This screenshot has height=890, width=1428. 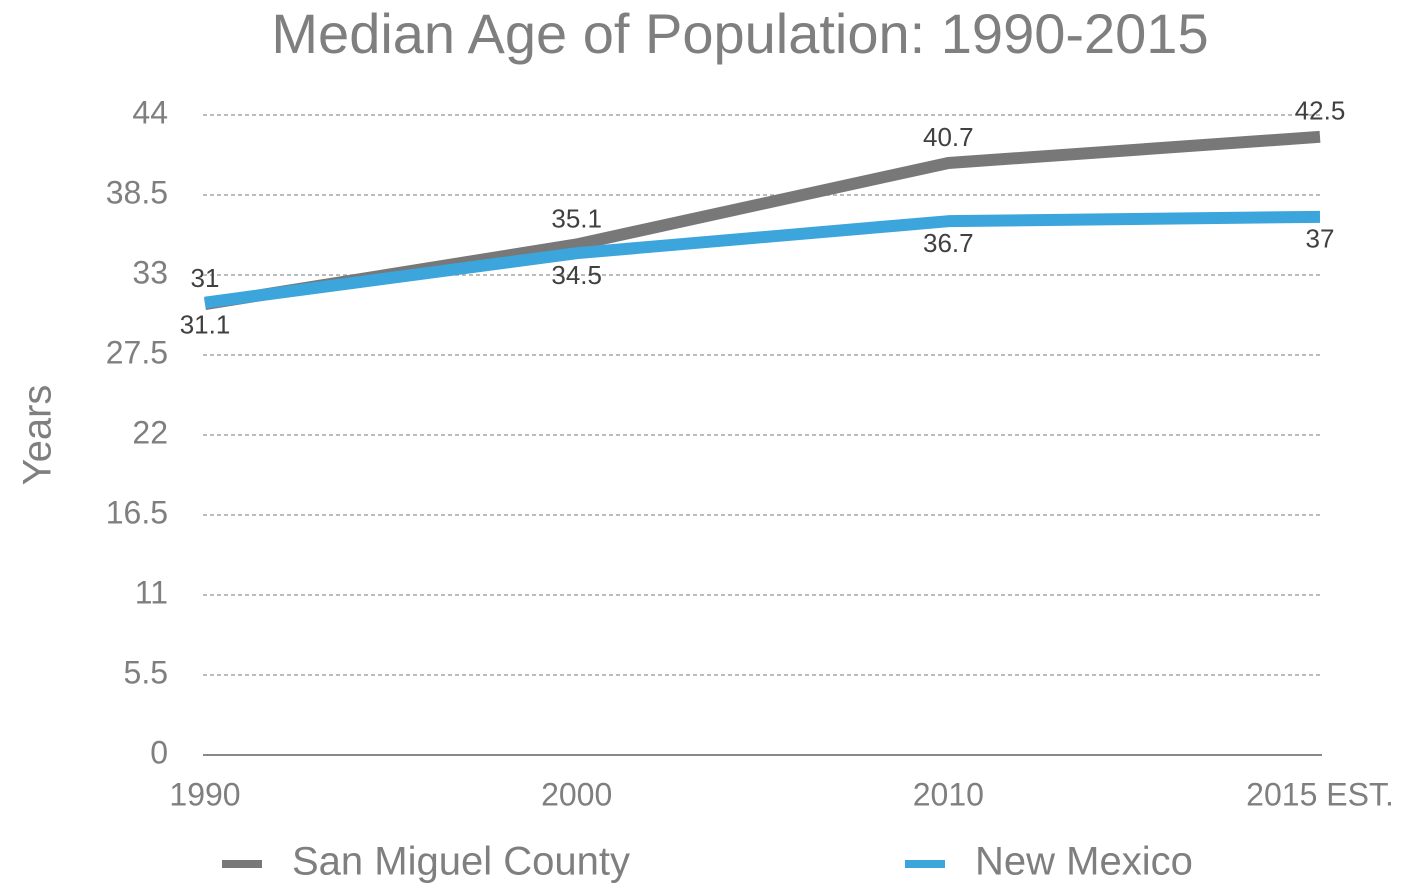 What do you see at coordinates (576, 218) in the screenshot?
I see `data-label: 35.1` at bounding box center [576, 218].